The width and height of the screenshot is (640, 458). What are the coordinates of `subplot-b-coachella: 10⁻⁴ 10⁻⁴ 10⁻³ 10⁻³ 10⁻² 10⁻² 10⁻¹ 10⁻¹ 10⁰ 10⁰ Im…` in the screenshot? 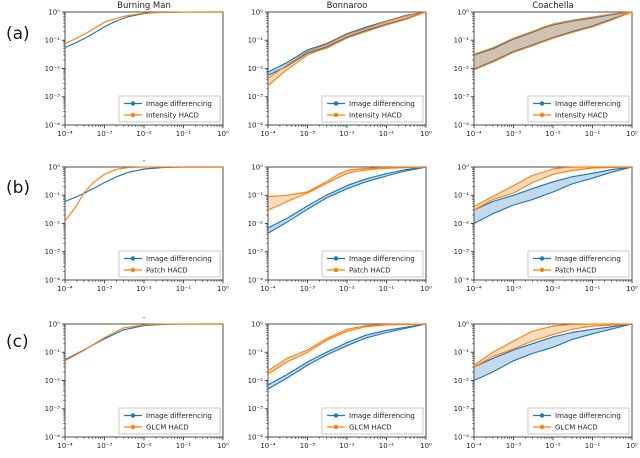 It's located at (538, 231).